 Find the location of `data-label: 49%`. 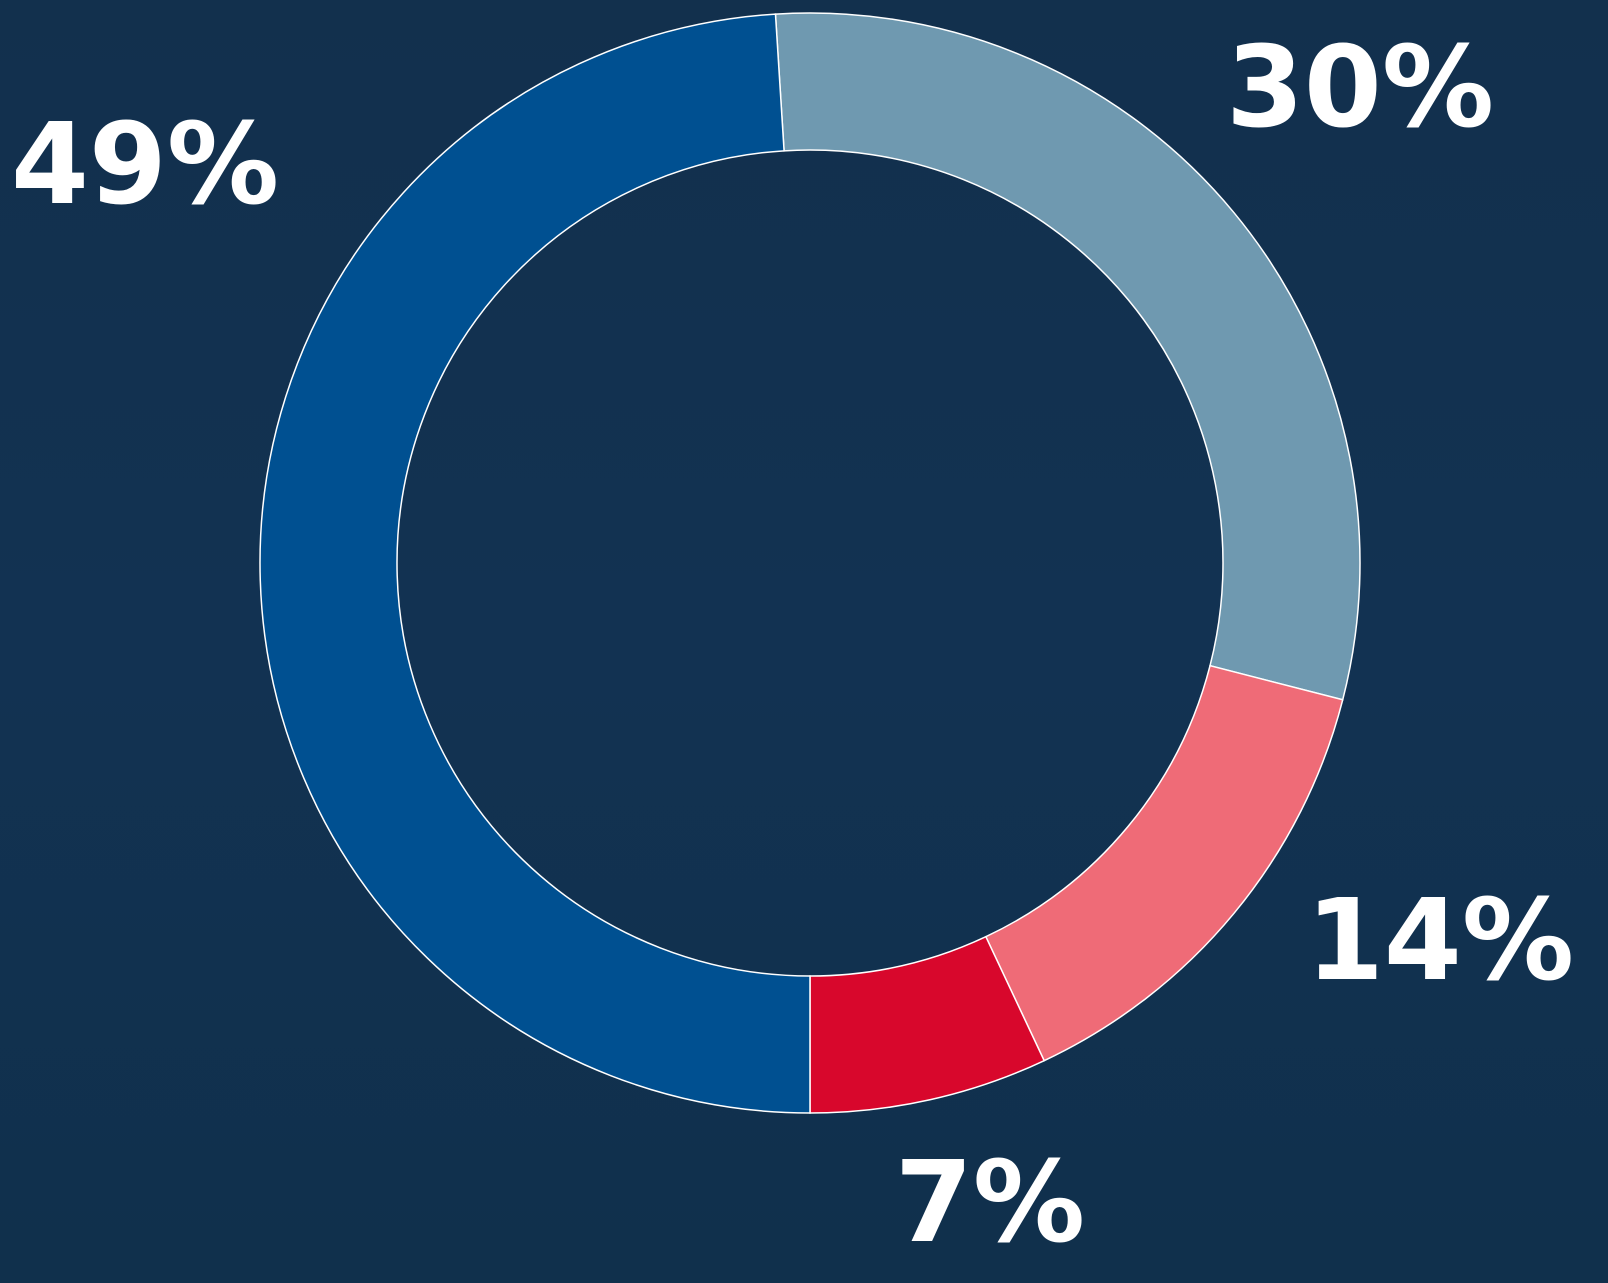

data-label: 49% is located at coordinates (145, 165).